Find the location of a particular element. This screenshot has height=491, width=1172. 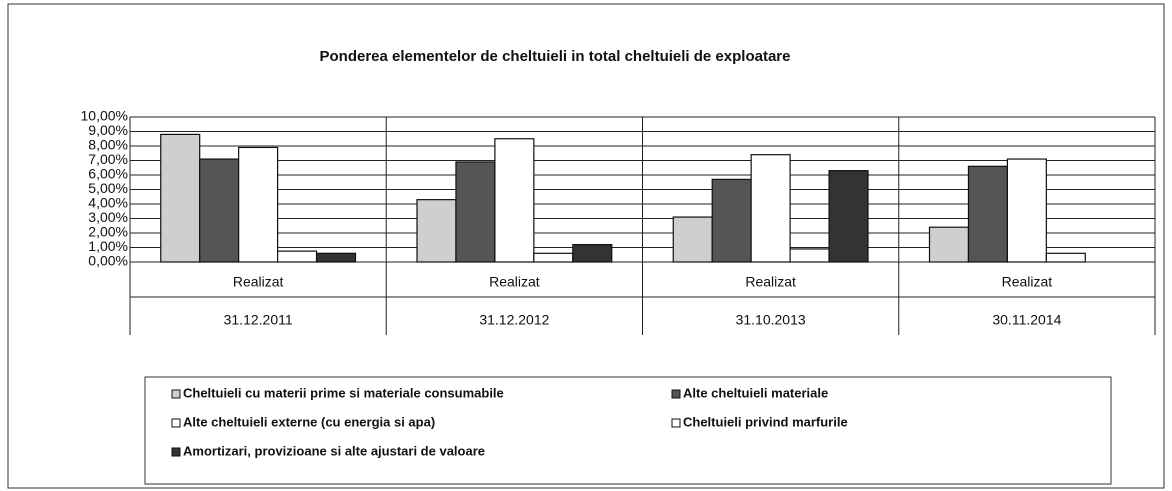

y-tick-label: 3,00% is located at coordinates (108, 217).